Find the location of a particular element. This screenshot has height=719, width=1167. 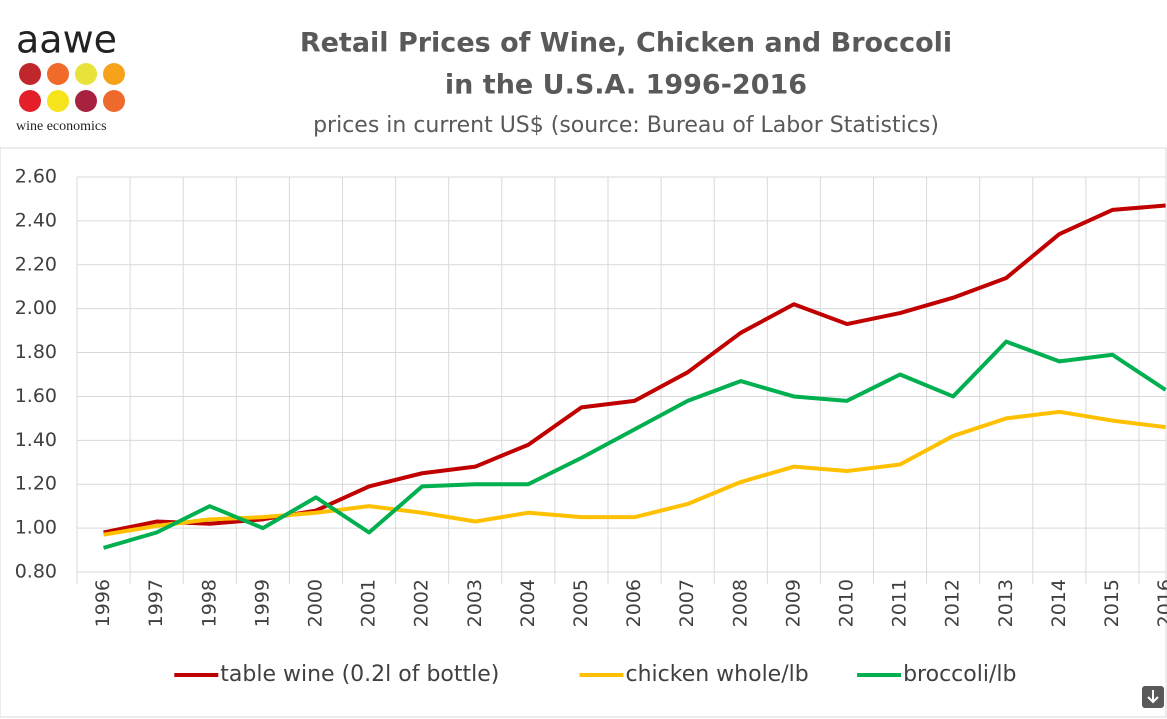

x-tick-label: 2012 is located at coordinates (953, 603).